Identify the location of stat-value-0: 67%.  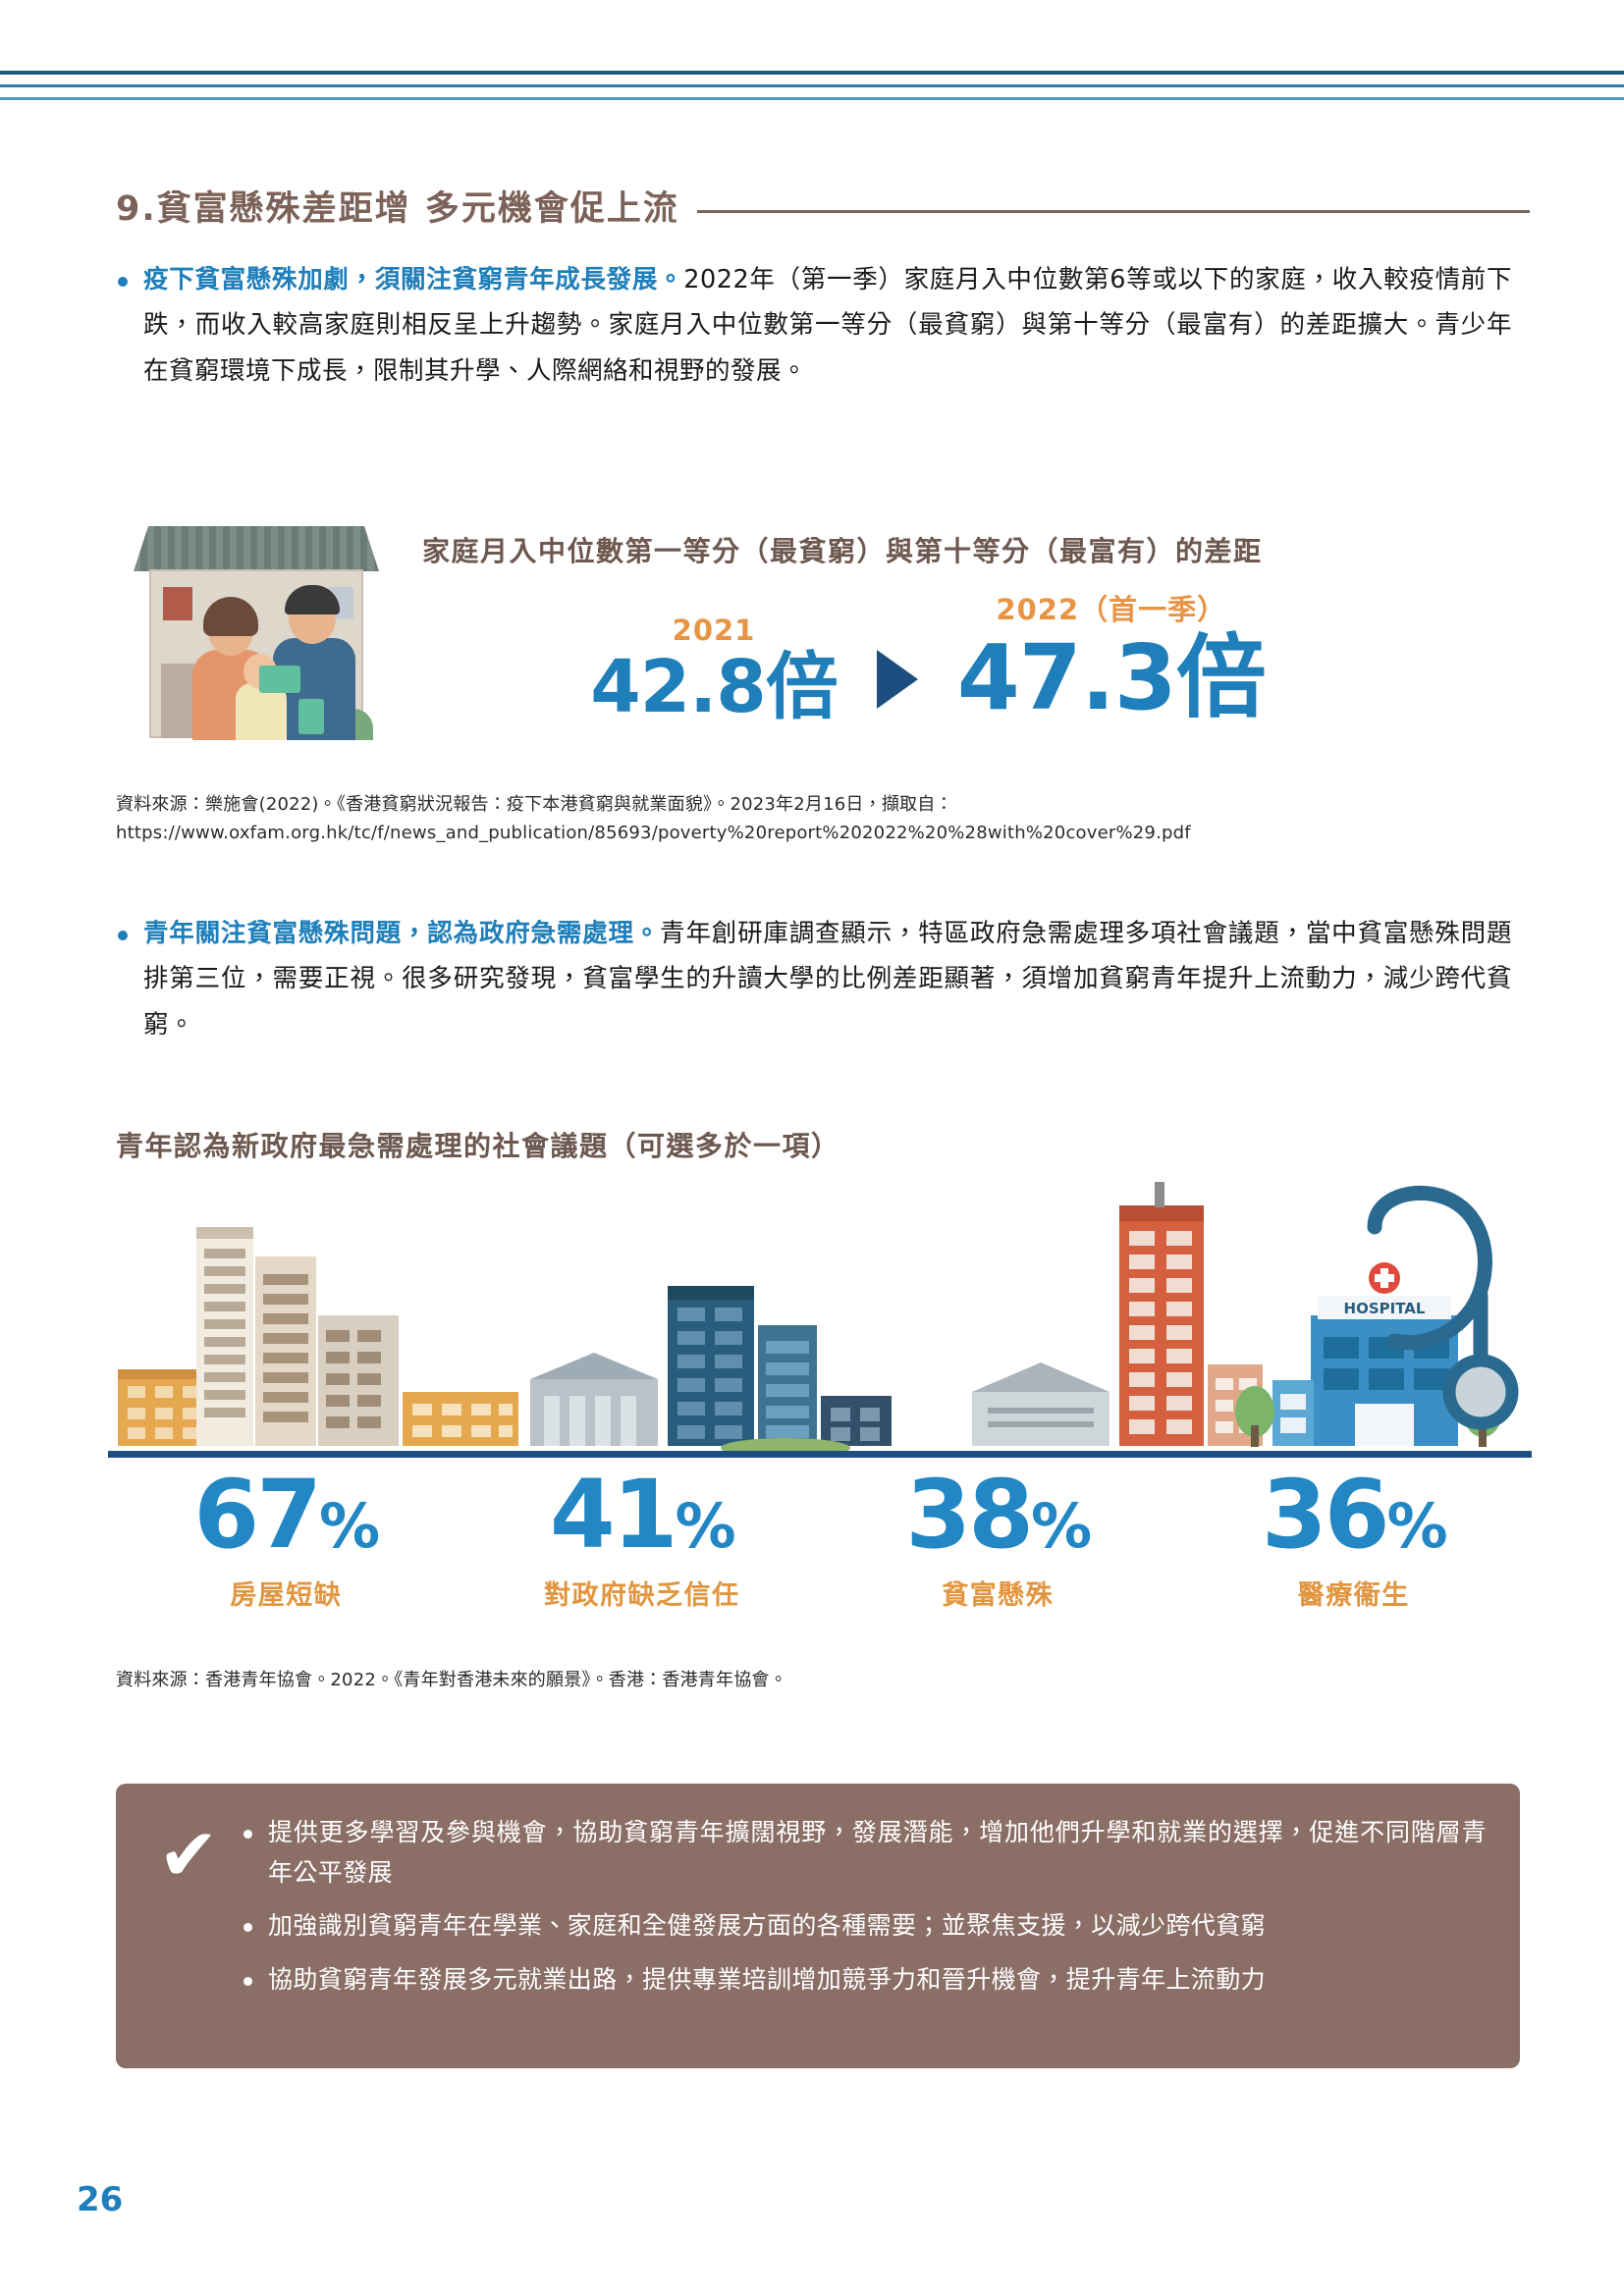
(286, 1515).